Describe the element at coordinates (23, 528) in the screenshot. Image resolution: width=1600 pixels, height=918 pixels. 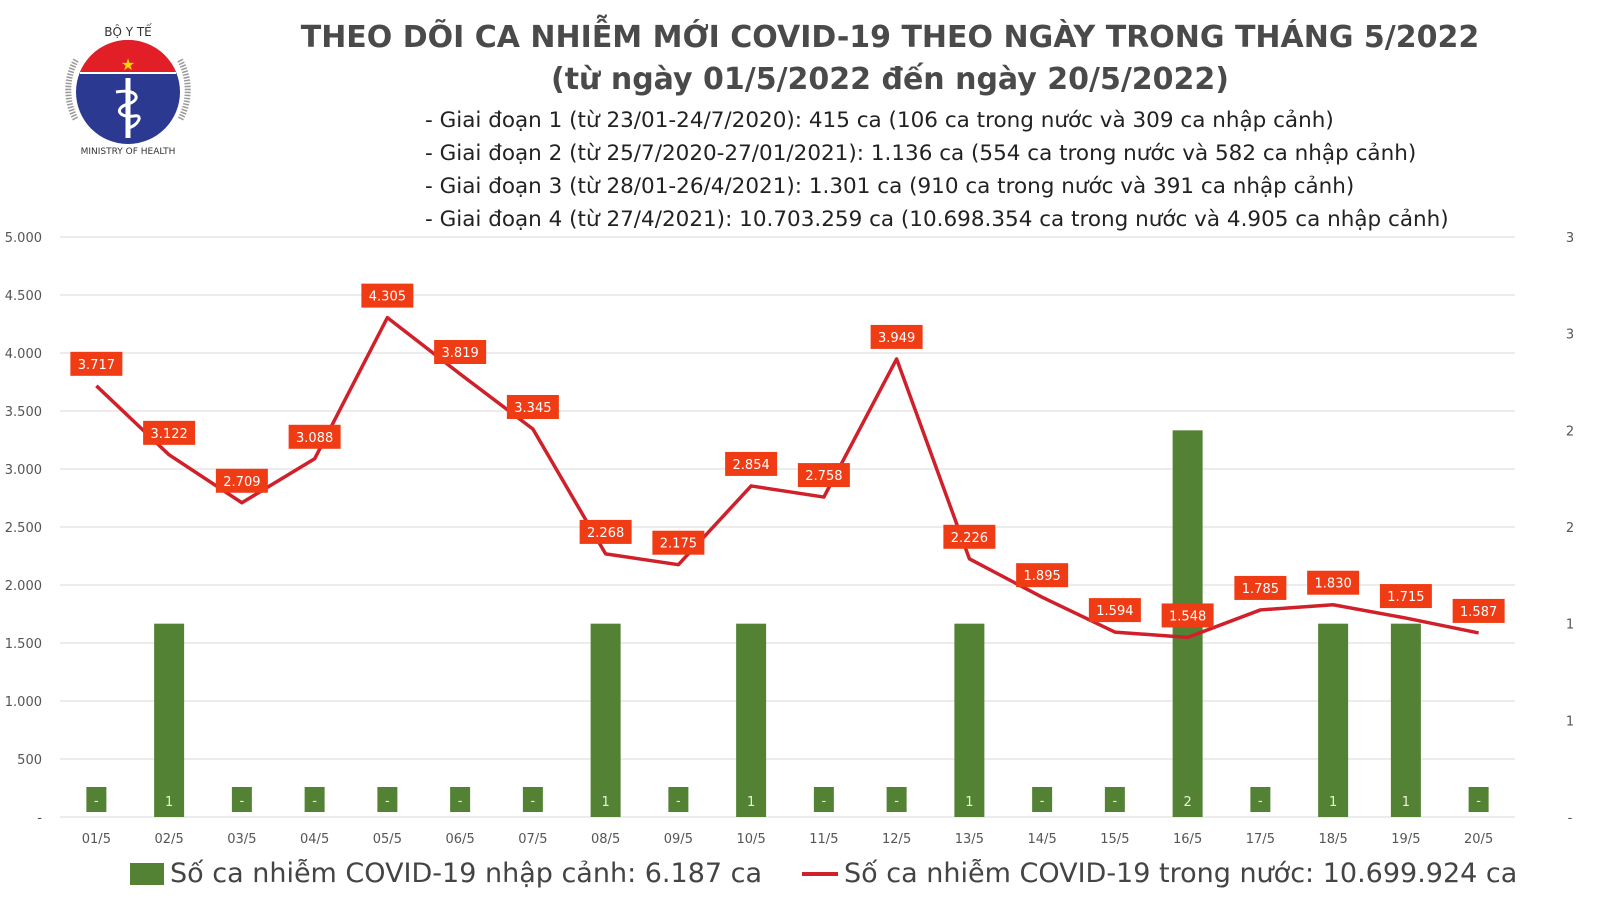
I see `y-left-tick-label: 2.500` at that location.